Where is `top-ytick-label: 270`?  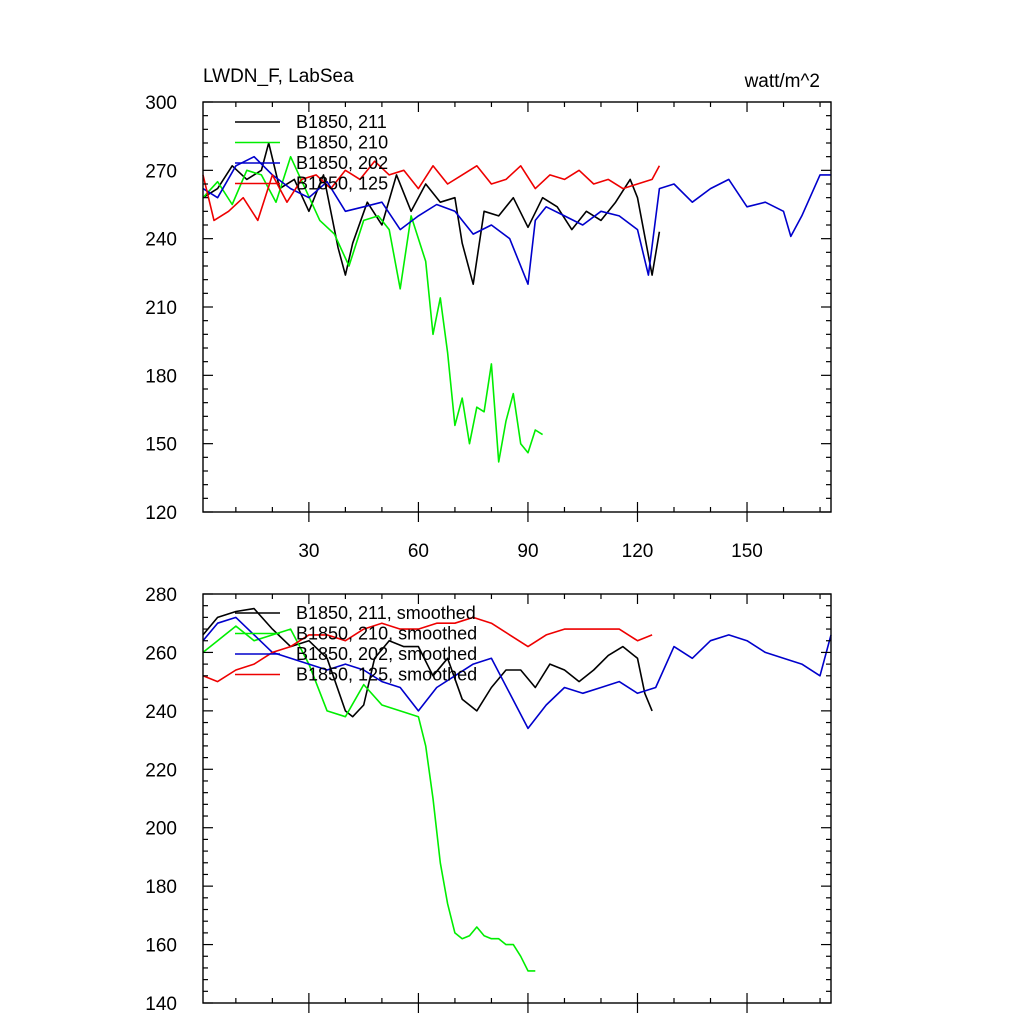 top-ytick-label: 270 is located at coordinates (161, 171).